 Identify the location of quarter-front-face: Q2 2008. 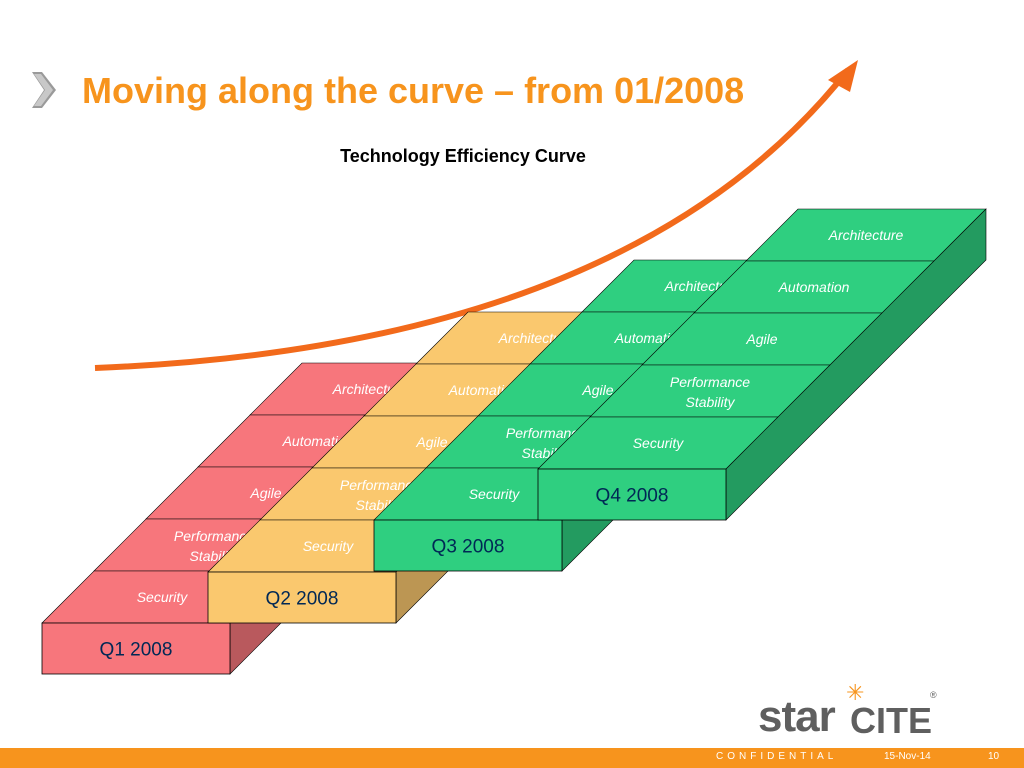
(302, 597).